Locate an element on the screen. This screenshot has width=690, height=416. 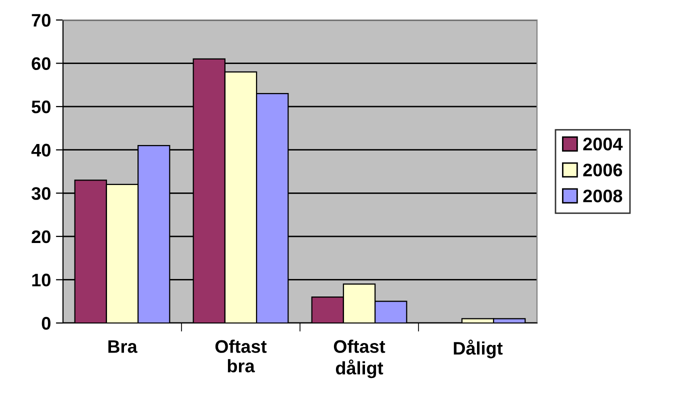
y-tick-label: 10 is located at coordinates (41, 280).